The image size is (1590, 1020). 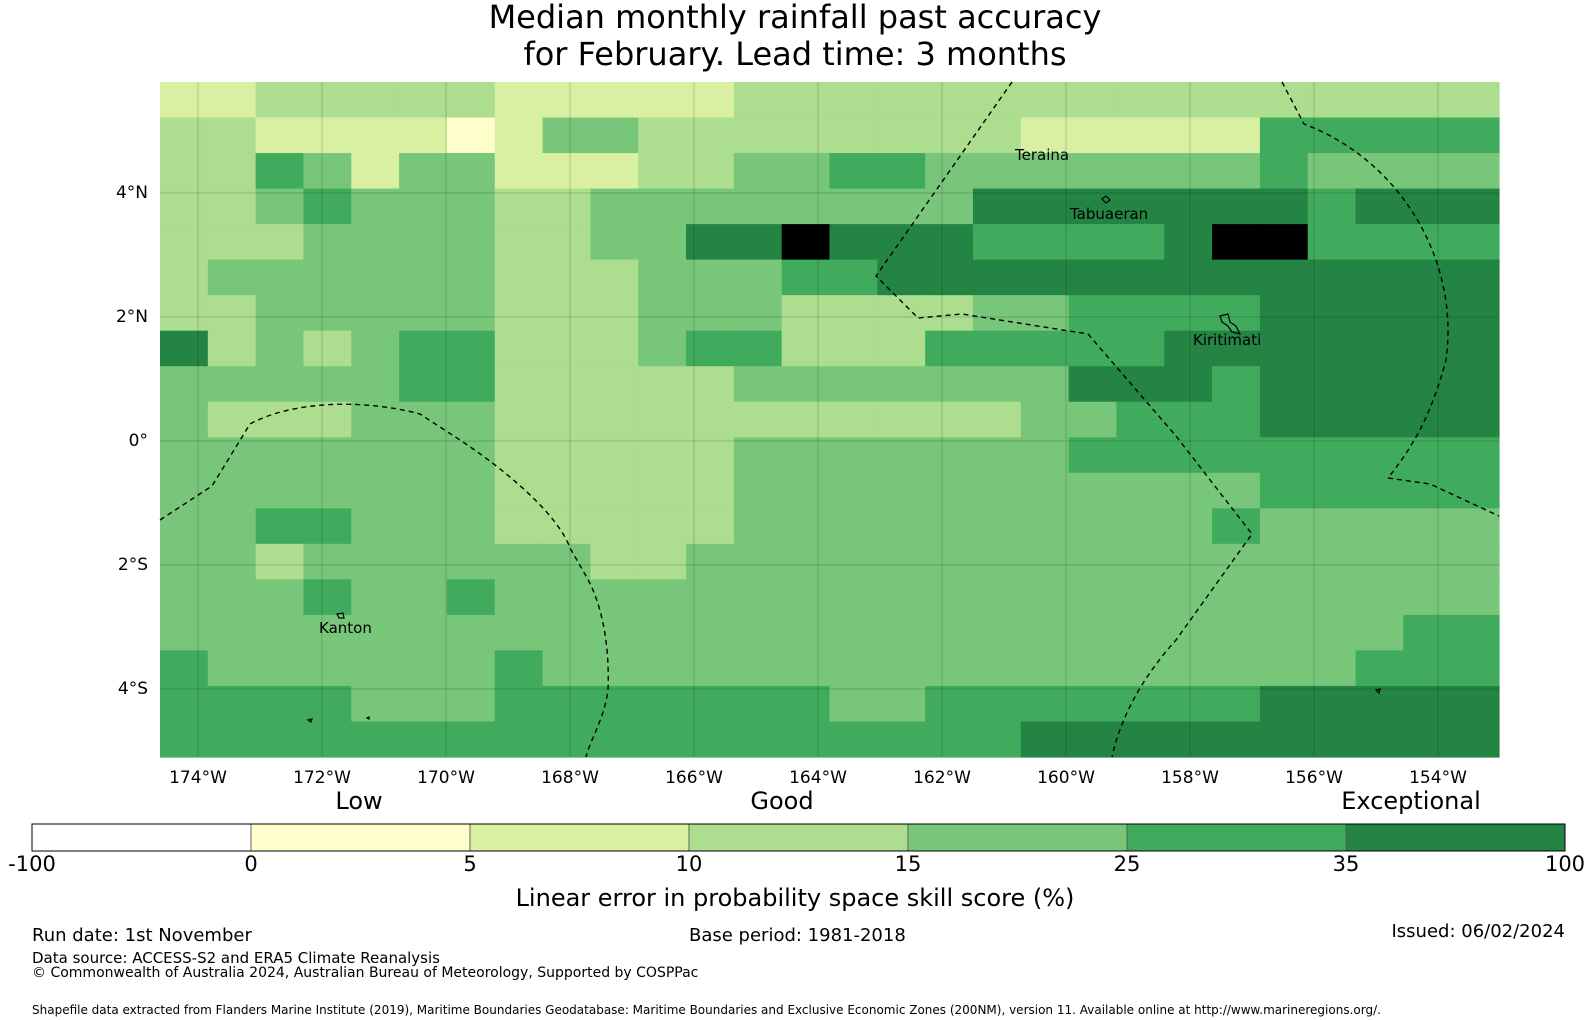 I want to click on x-tick-label: 168°W, so click(x=570, y=778).